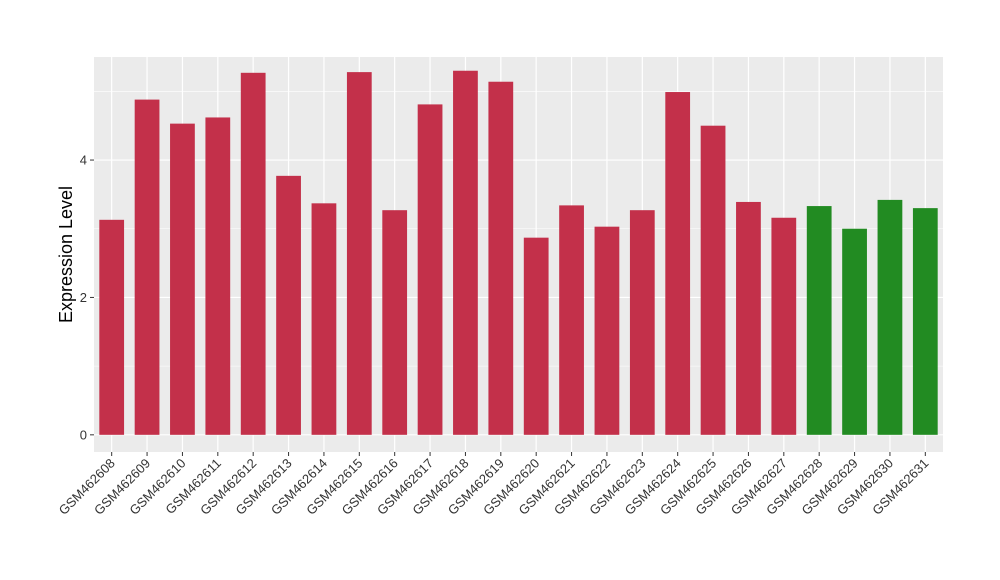 This screenshot has width=1000, height=580. I want to click on bar-gsm462618, so click(465, 252).